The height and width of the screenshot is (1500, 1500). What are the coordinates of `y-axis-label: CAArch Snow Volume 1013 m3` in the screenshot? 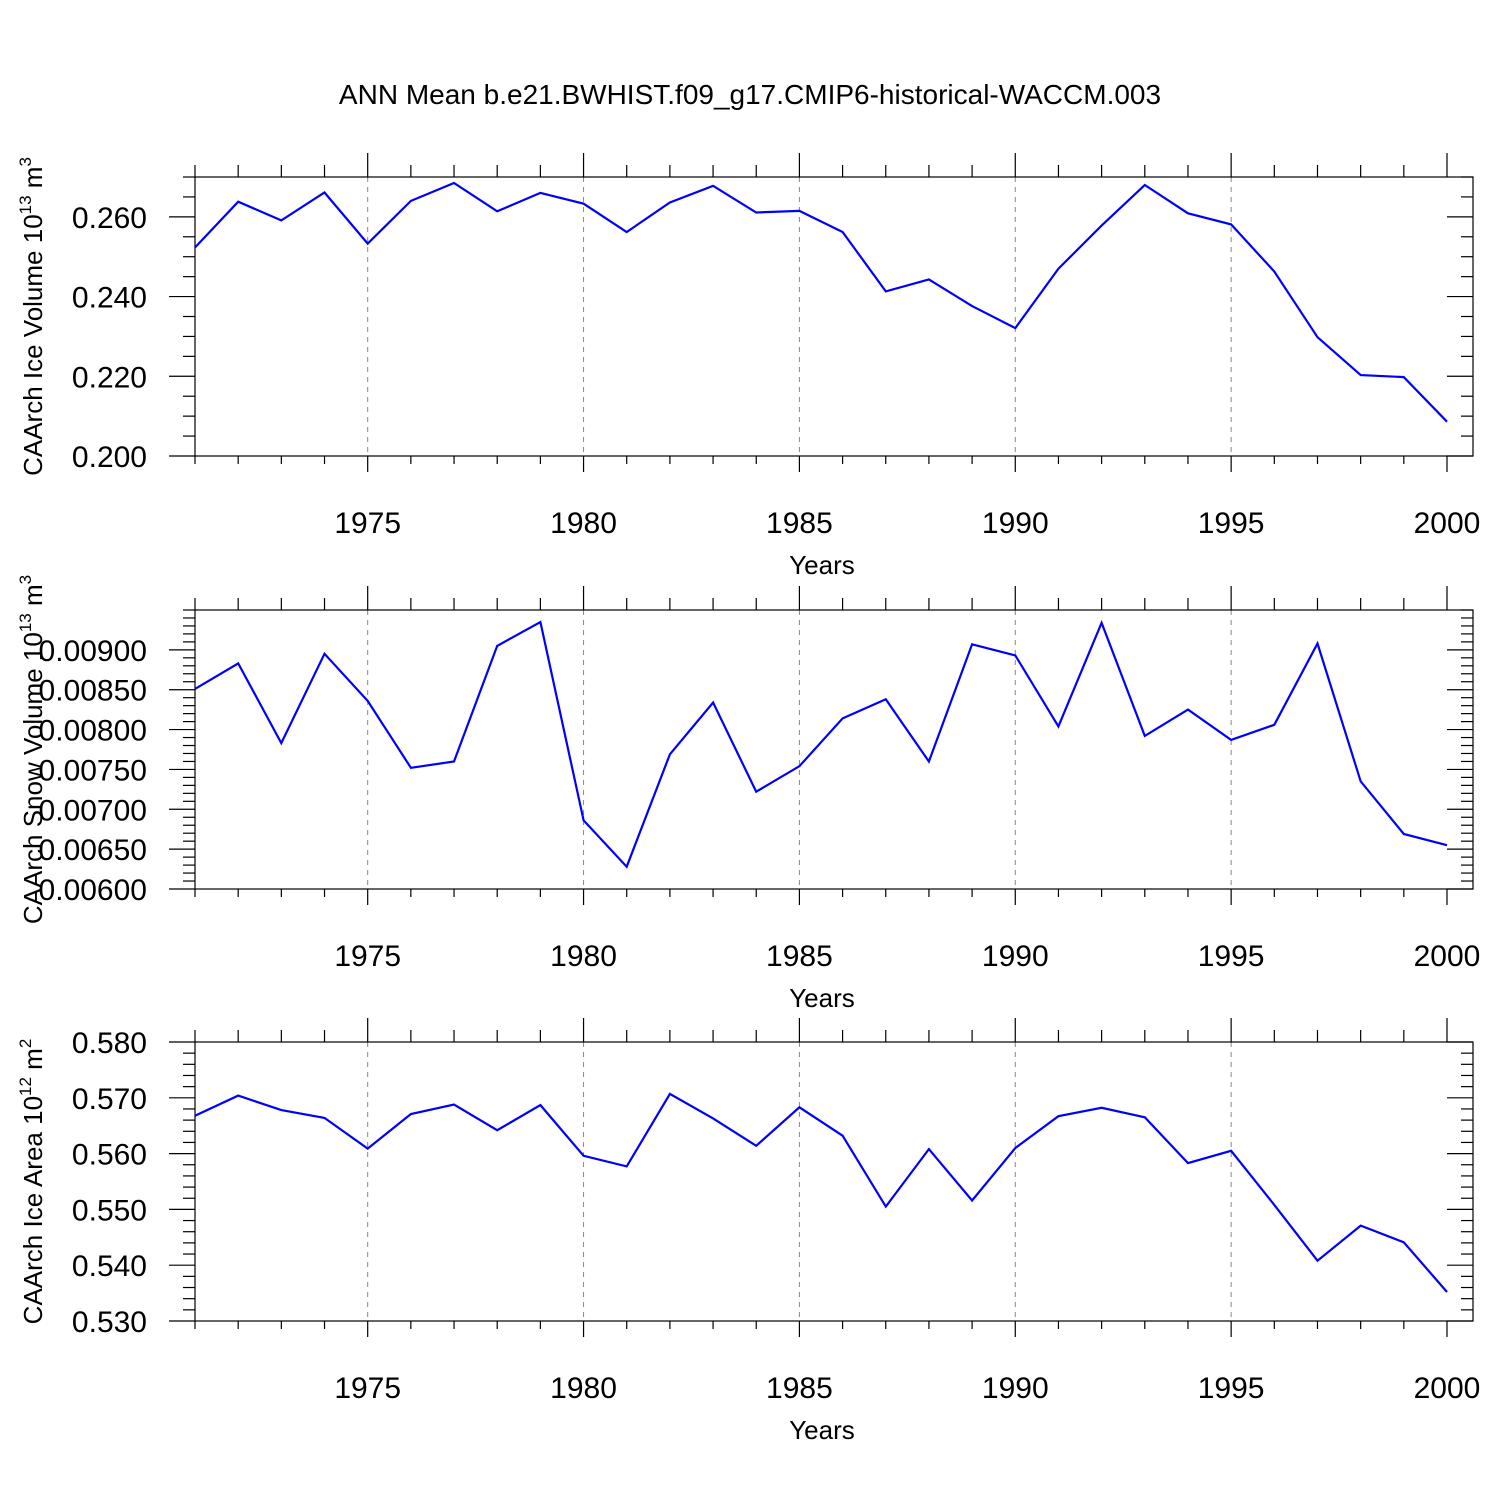 It's located at (32, 749).